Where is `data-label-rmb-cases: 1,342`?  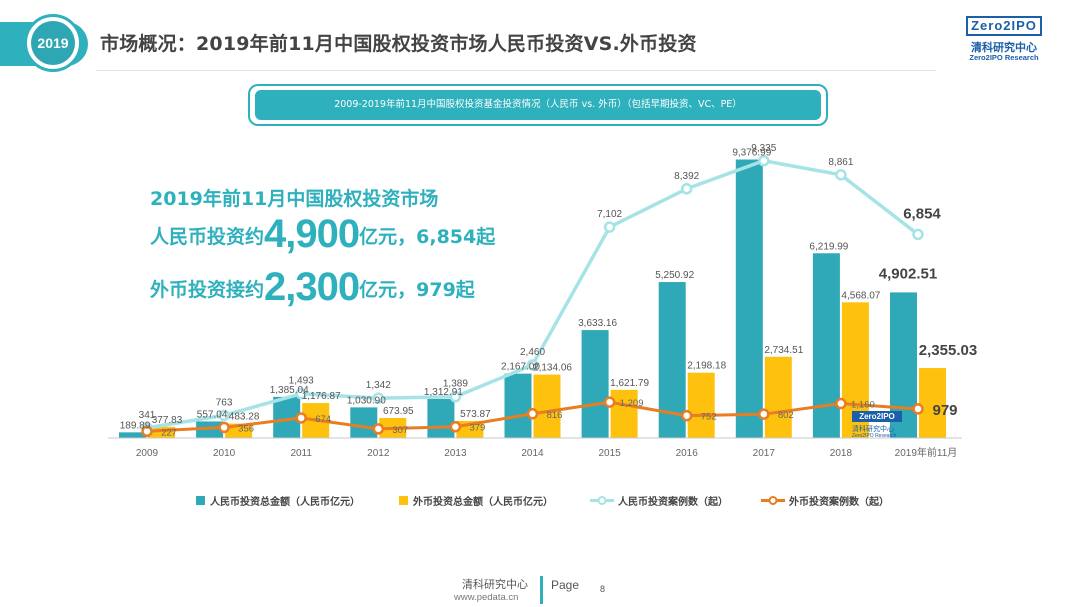 data-label-rmb-cases: 1,342 is located at coordinates (378, 385).